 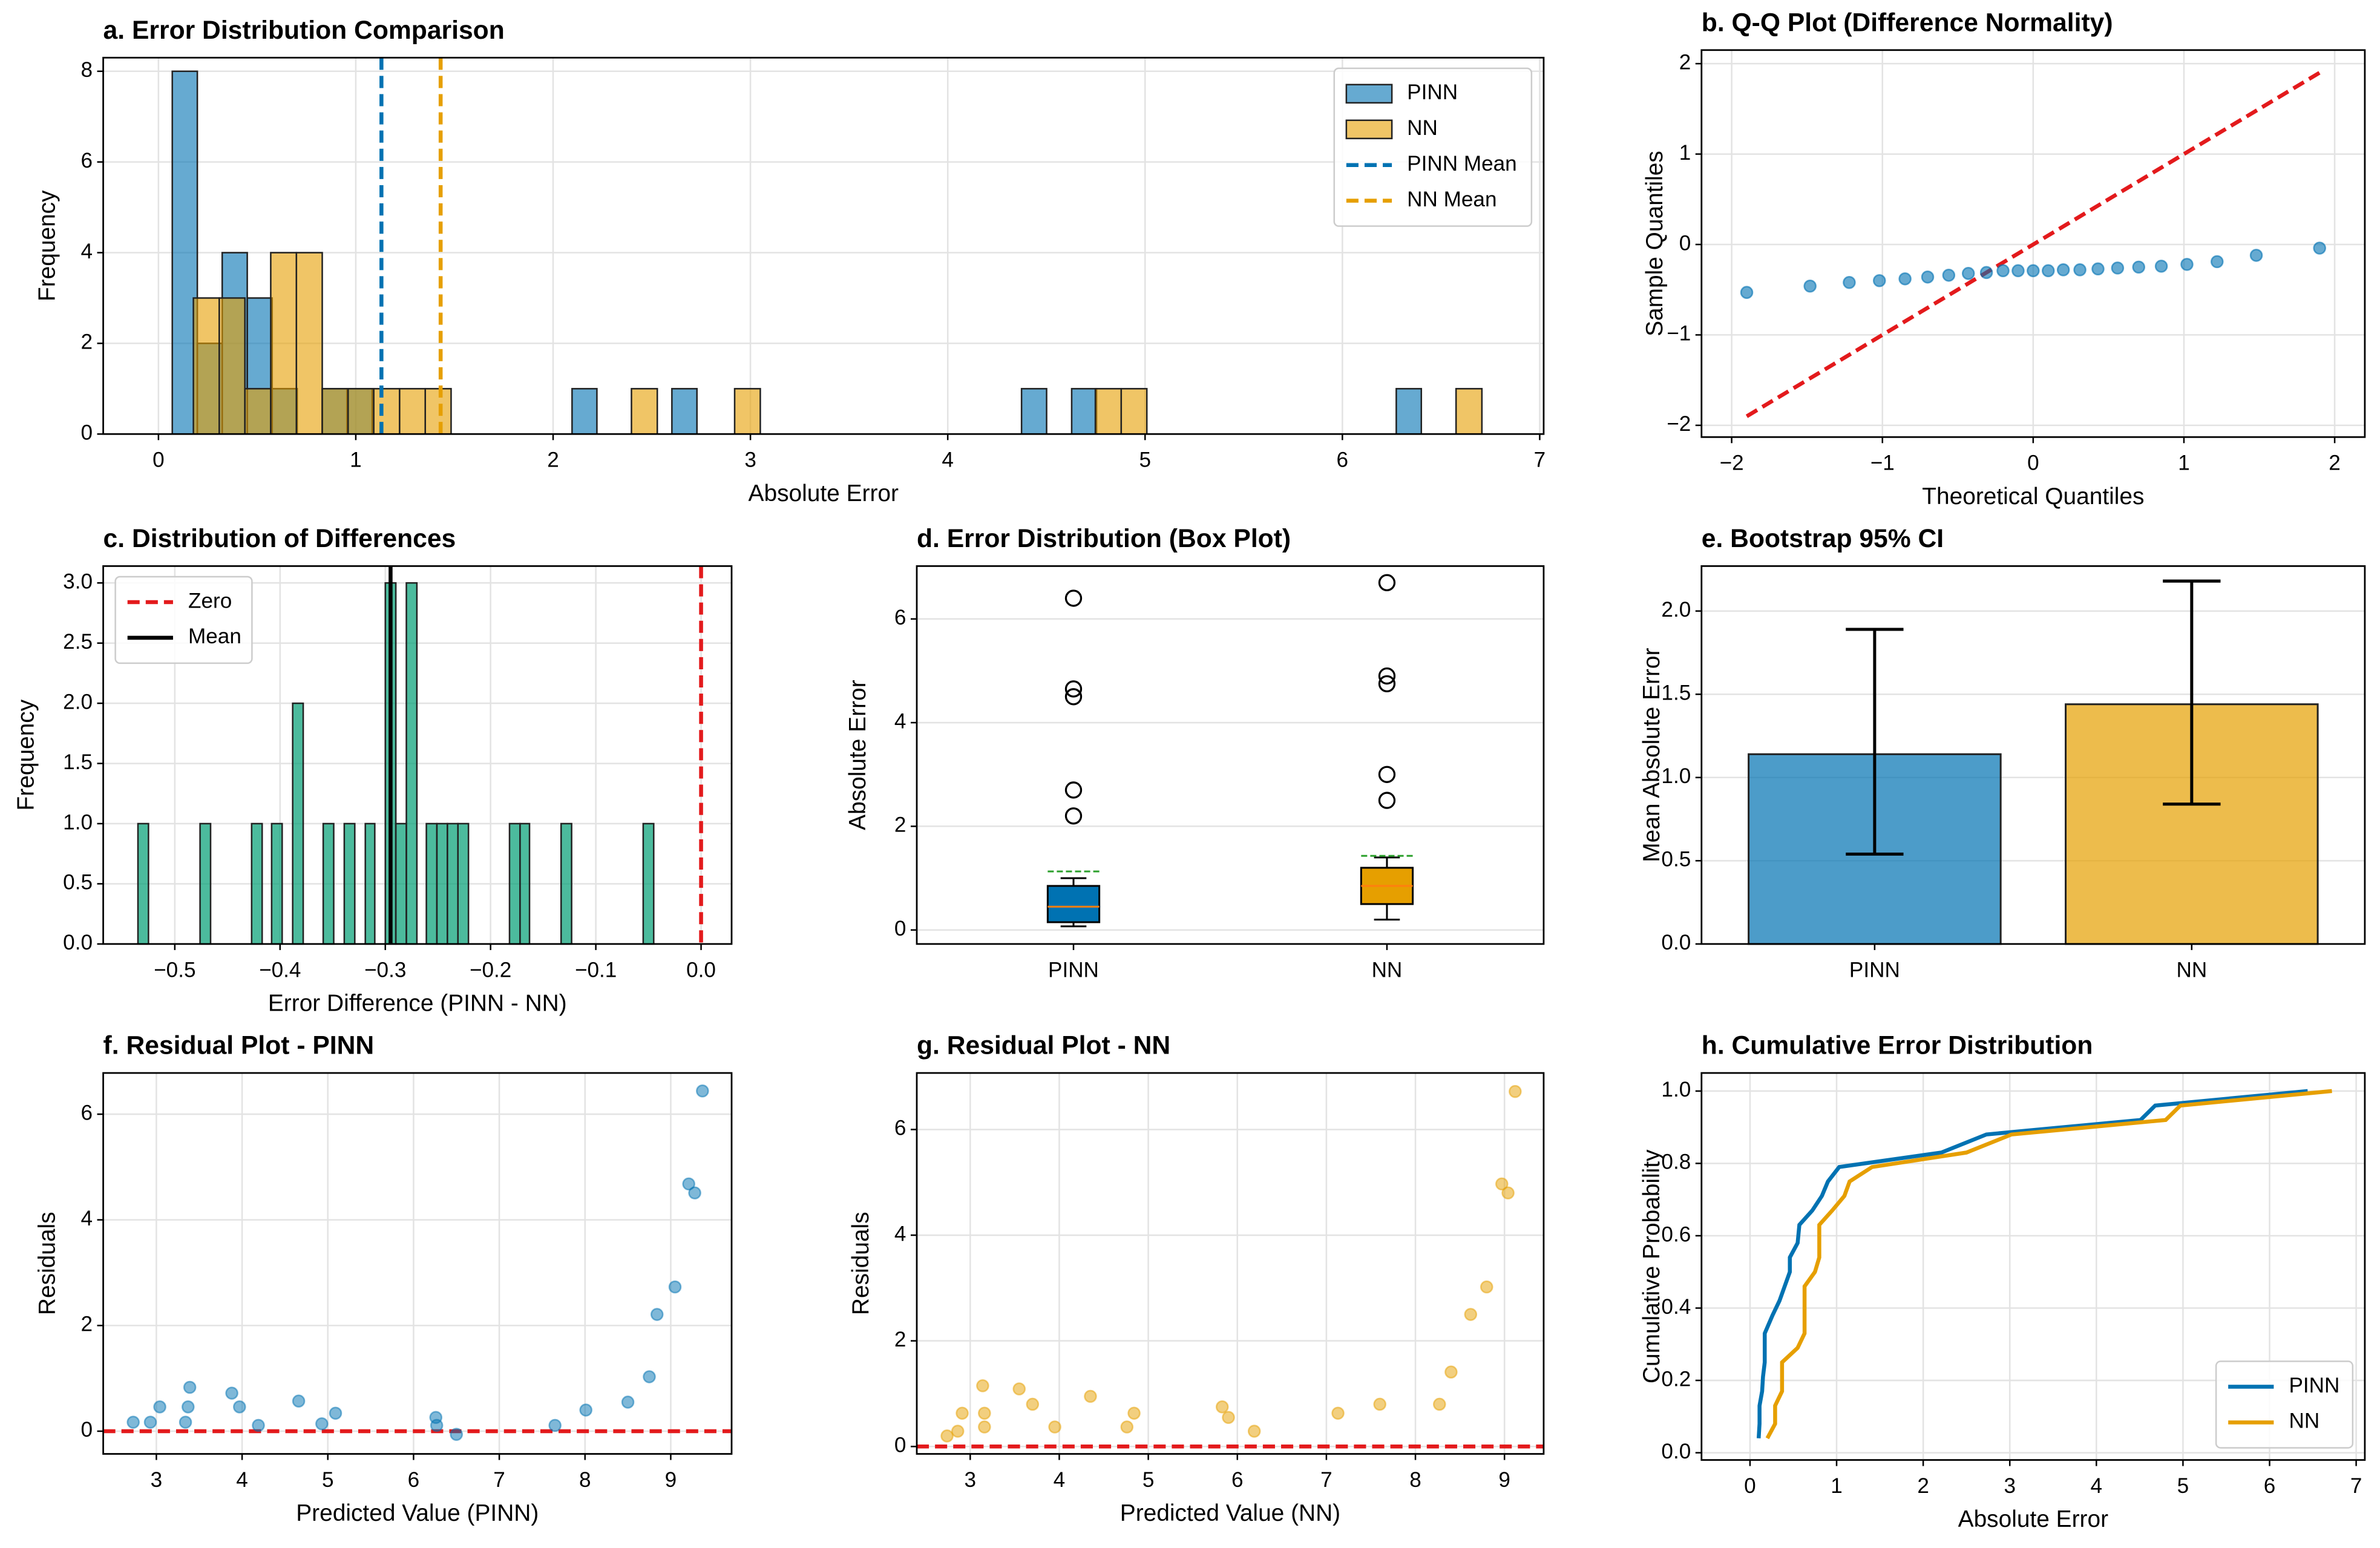 What do you see at coordinates (1676, 1379) in the screenshot?
I see `y-tick-label: 0.2` at bounding box center [1676, 1379].